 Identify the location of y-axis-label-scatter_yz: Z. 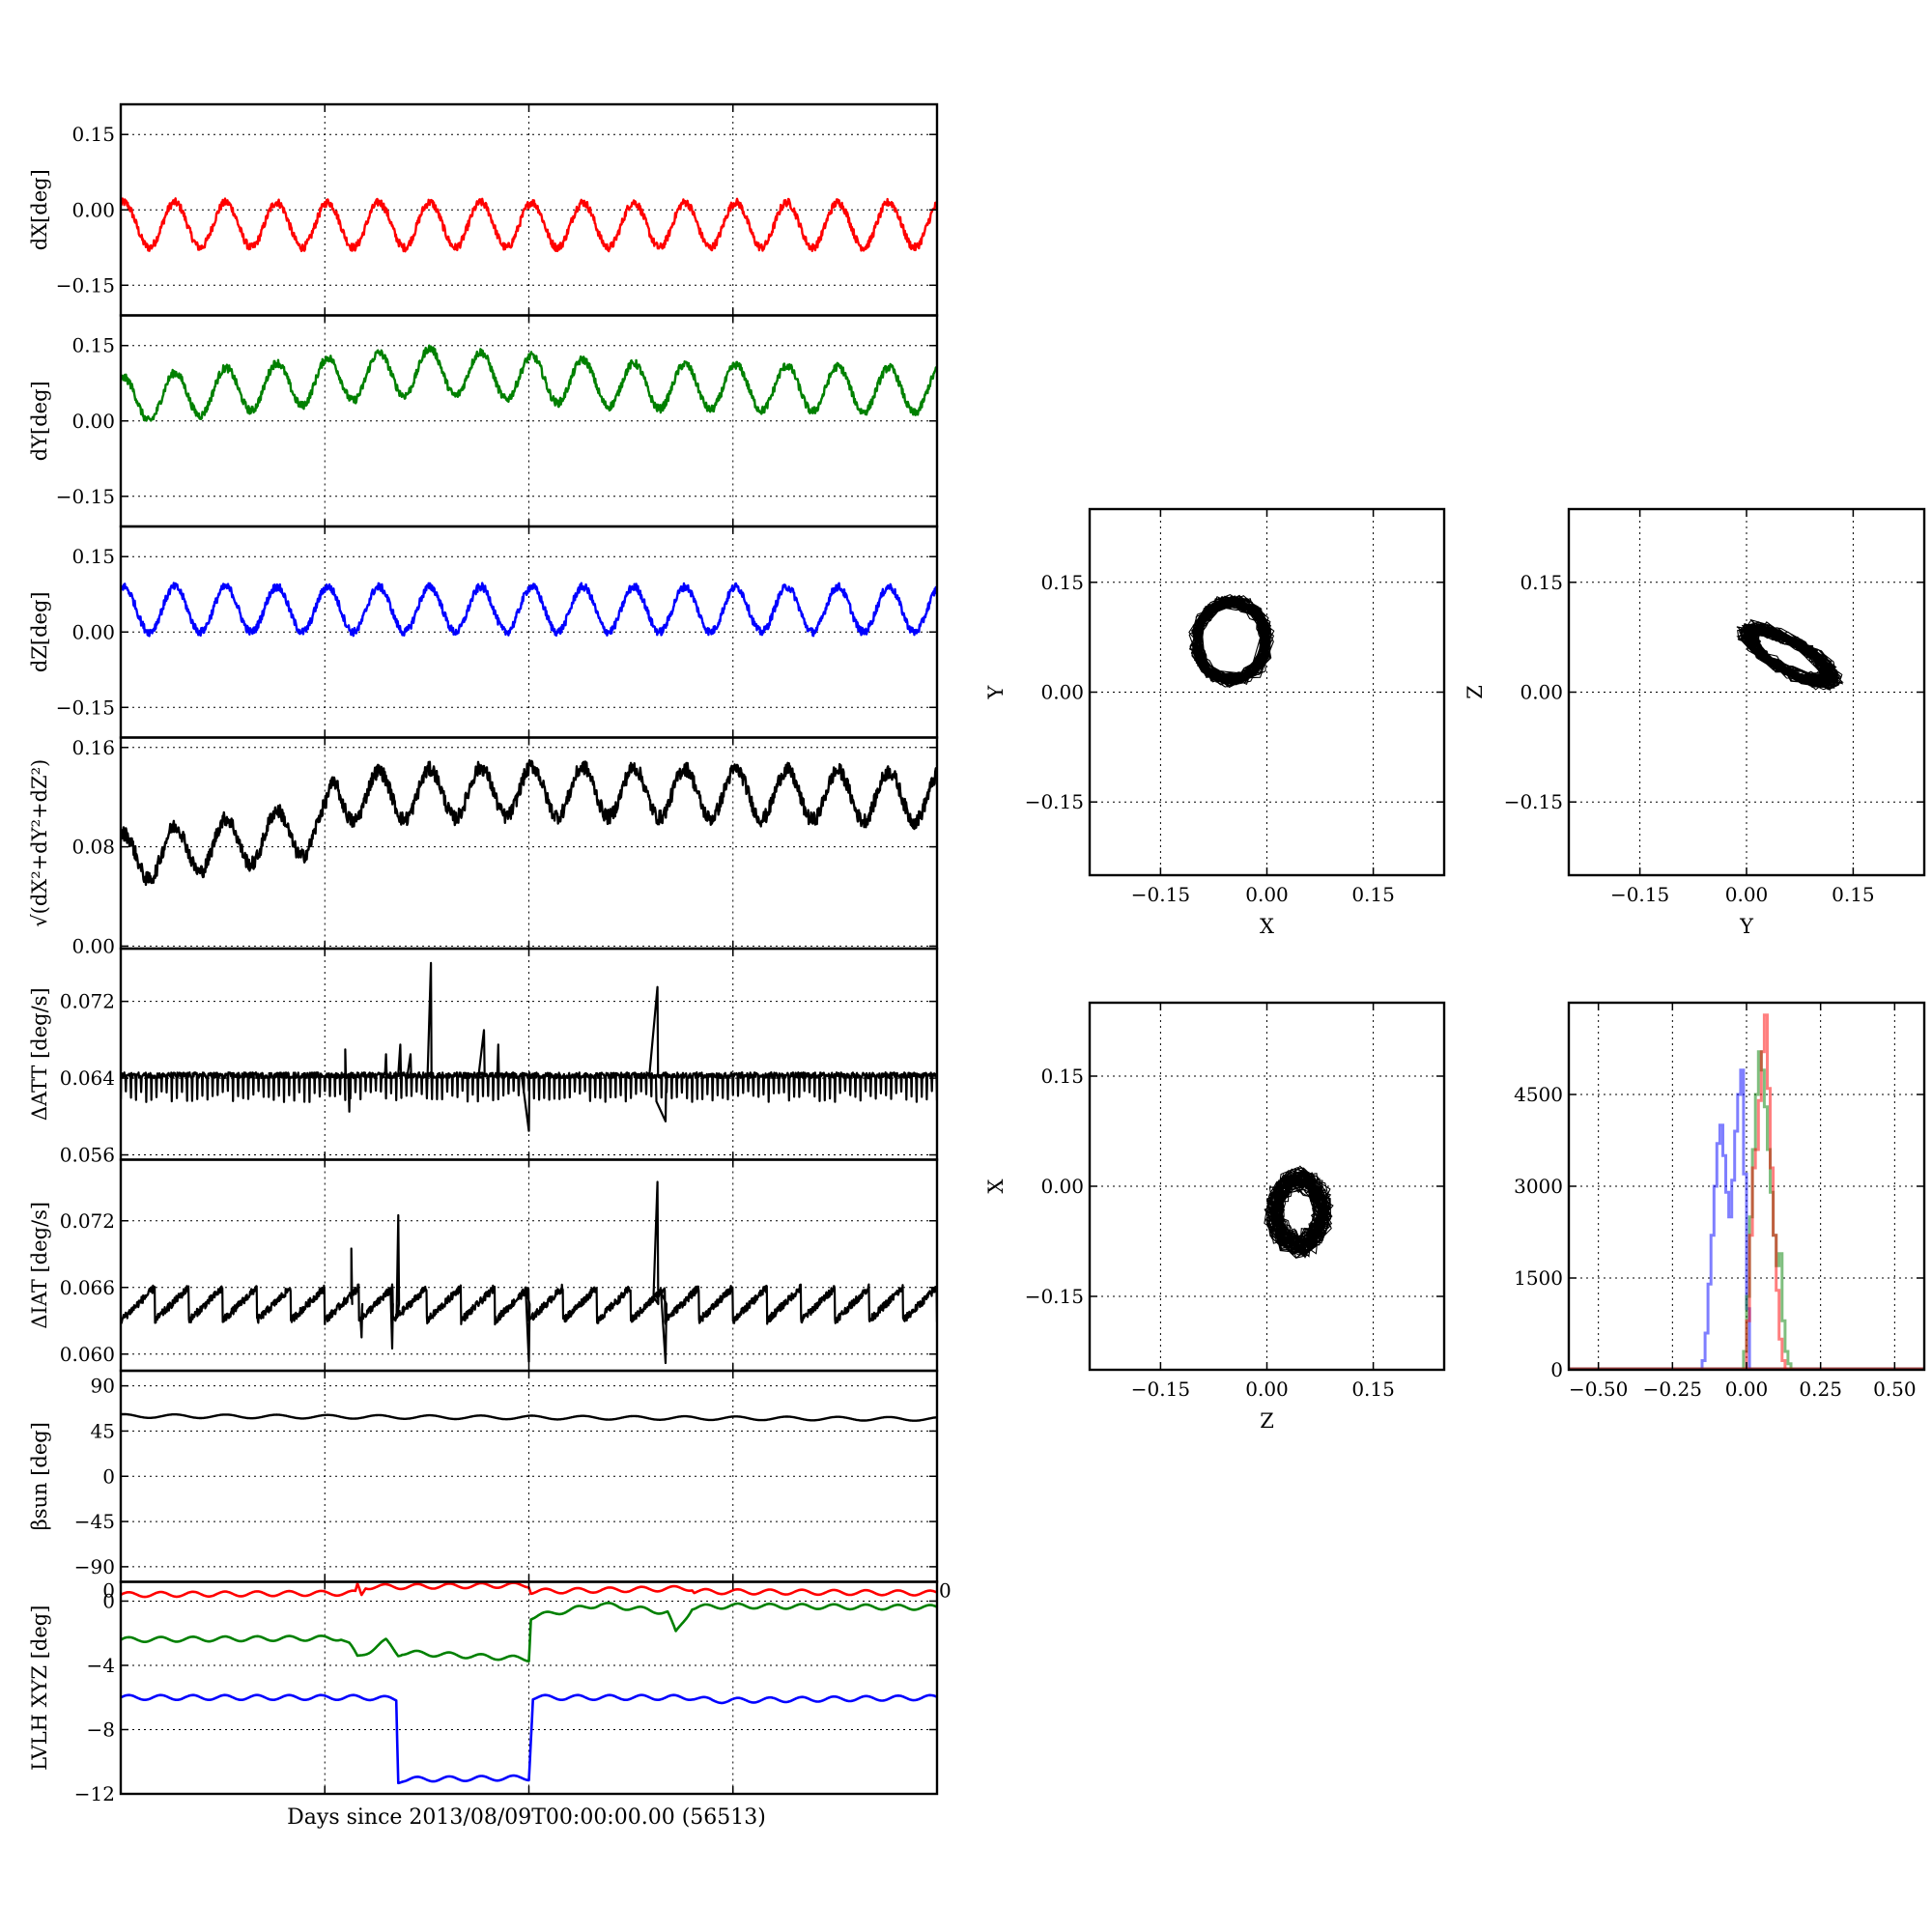
(1475, 692).